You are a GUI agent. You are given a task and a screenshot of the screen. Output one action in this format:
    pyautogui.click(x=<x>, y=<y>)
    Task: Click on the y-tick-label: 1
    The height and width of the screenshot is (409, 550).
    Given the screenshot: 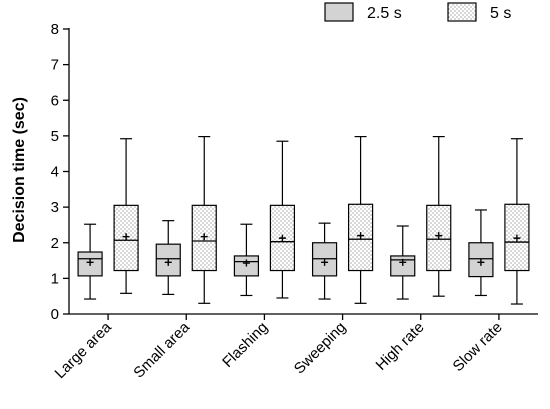 What is the action you would take?
    pyautogui.click(x=55, y=278)
    